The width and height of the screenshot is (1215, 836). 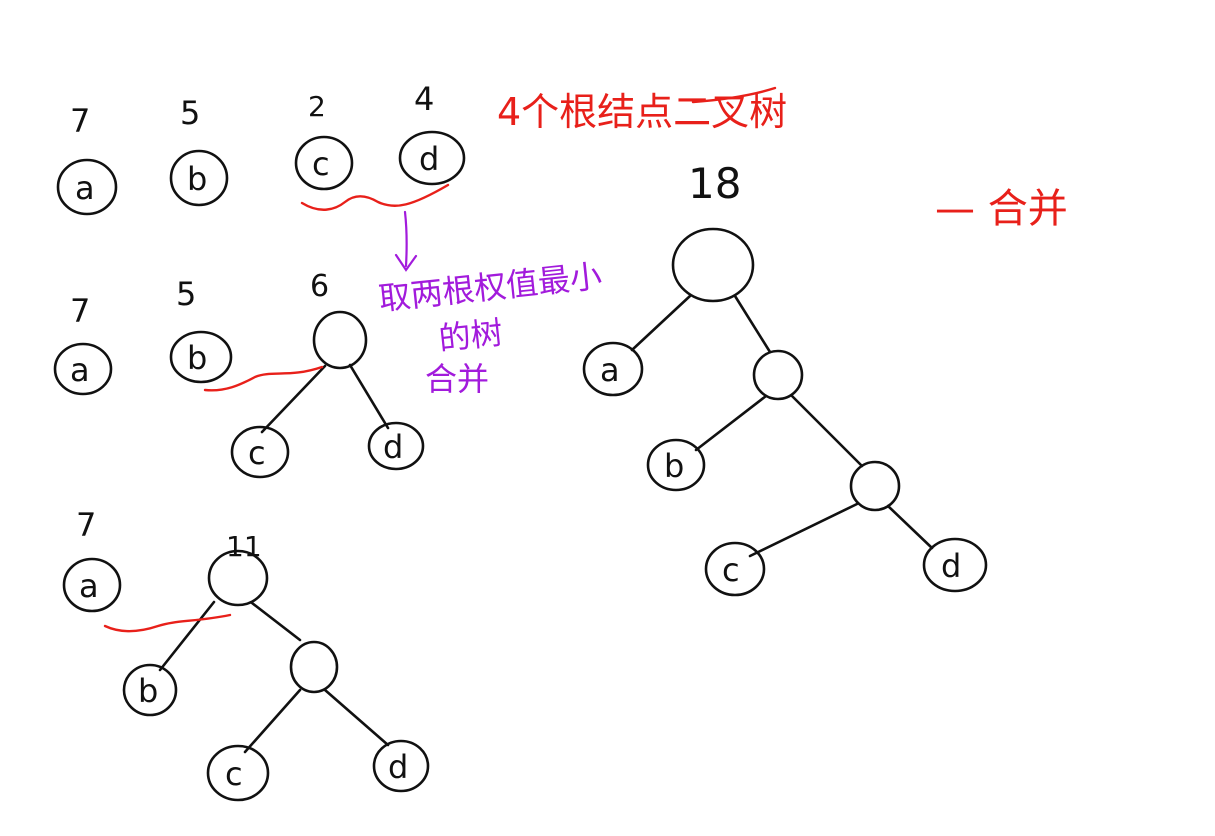 I want to click on final-node-b-label: b, so click(x=674, y=466).